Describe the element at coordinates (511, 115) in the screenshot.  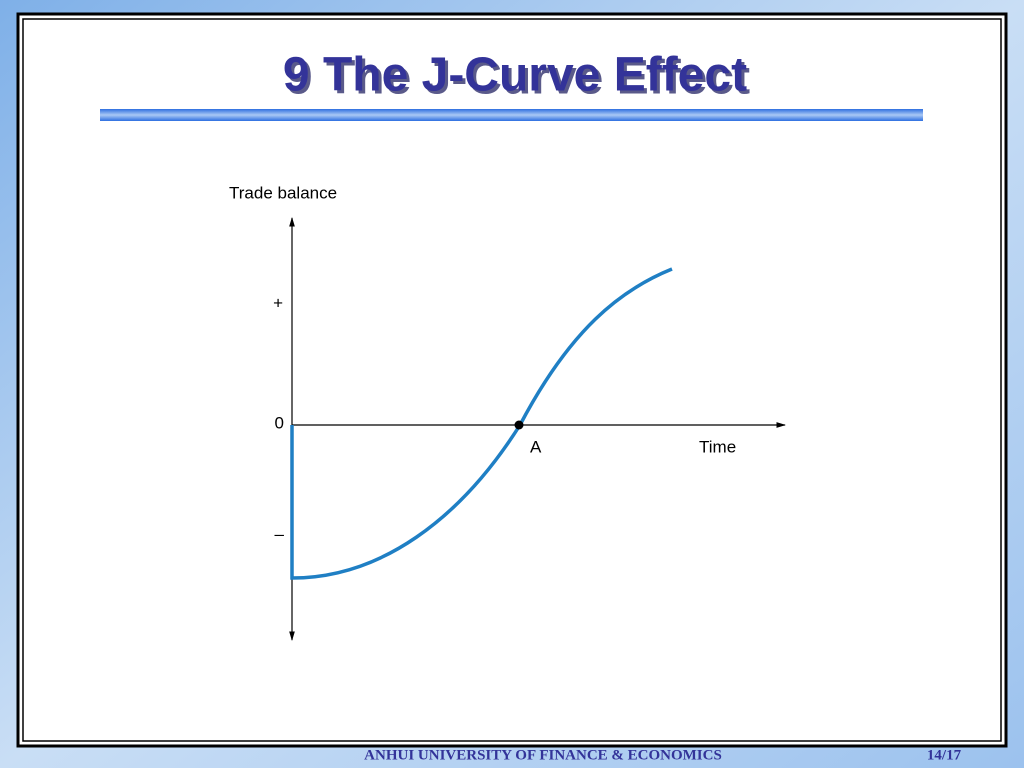
I see `title-bar` at that location.